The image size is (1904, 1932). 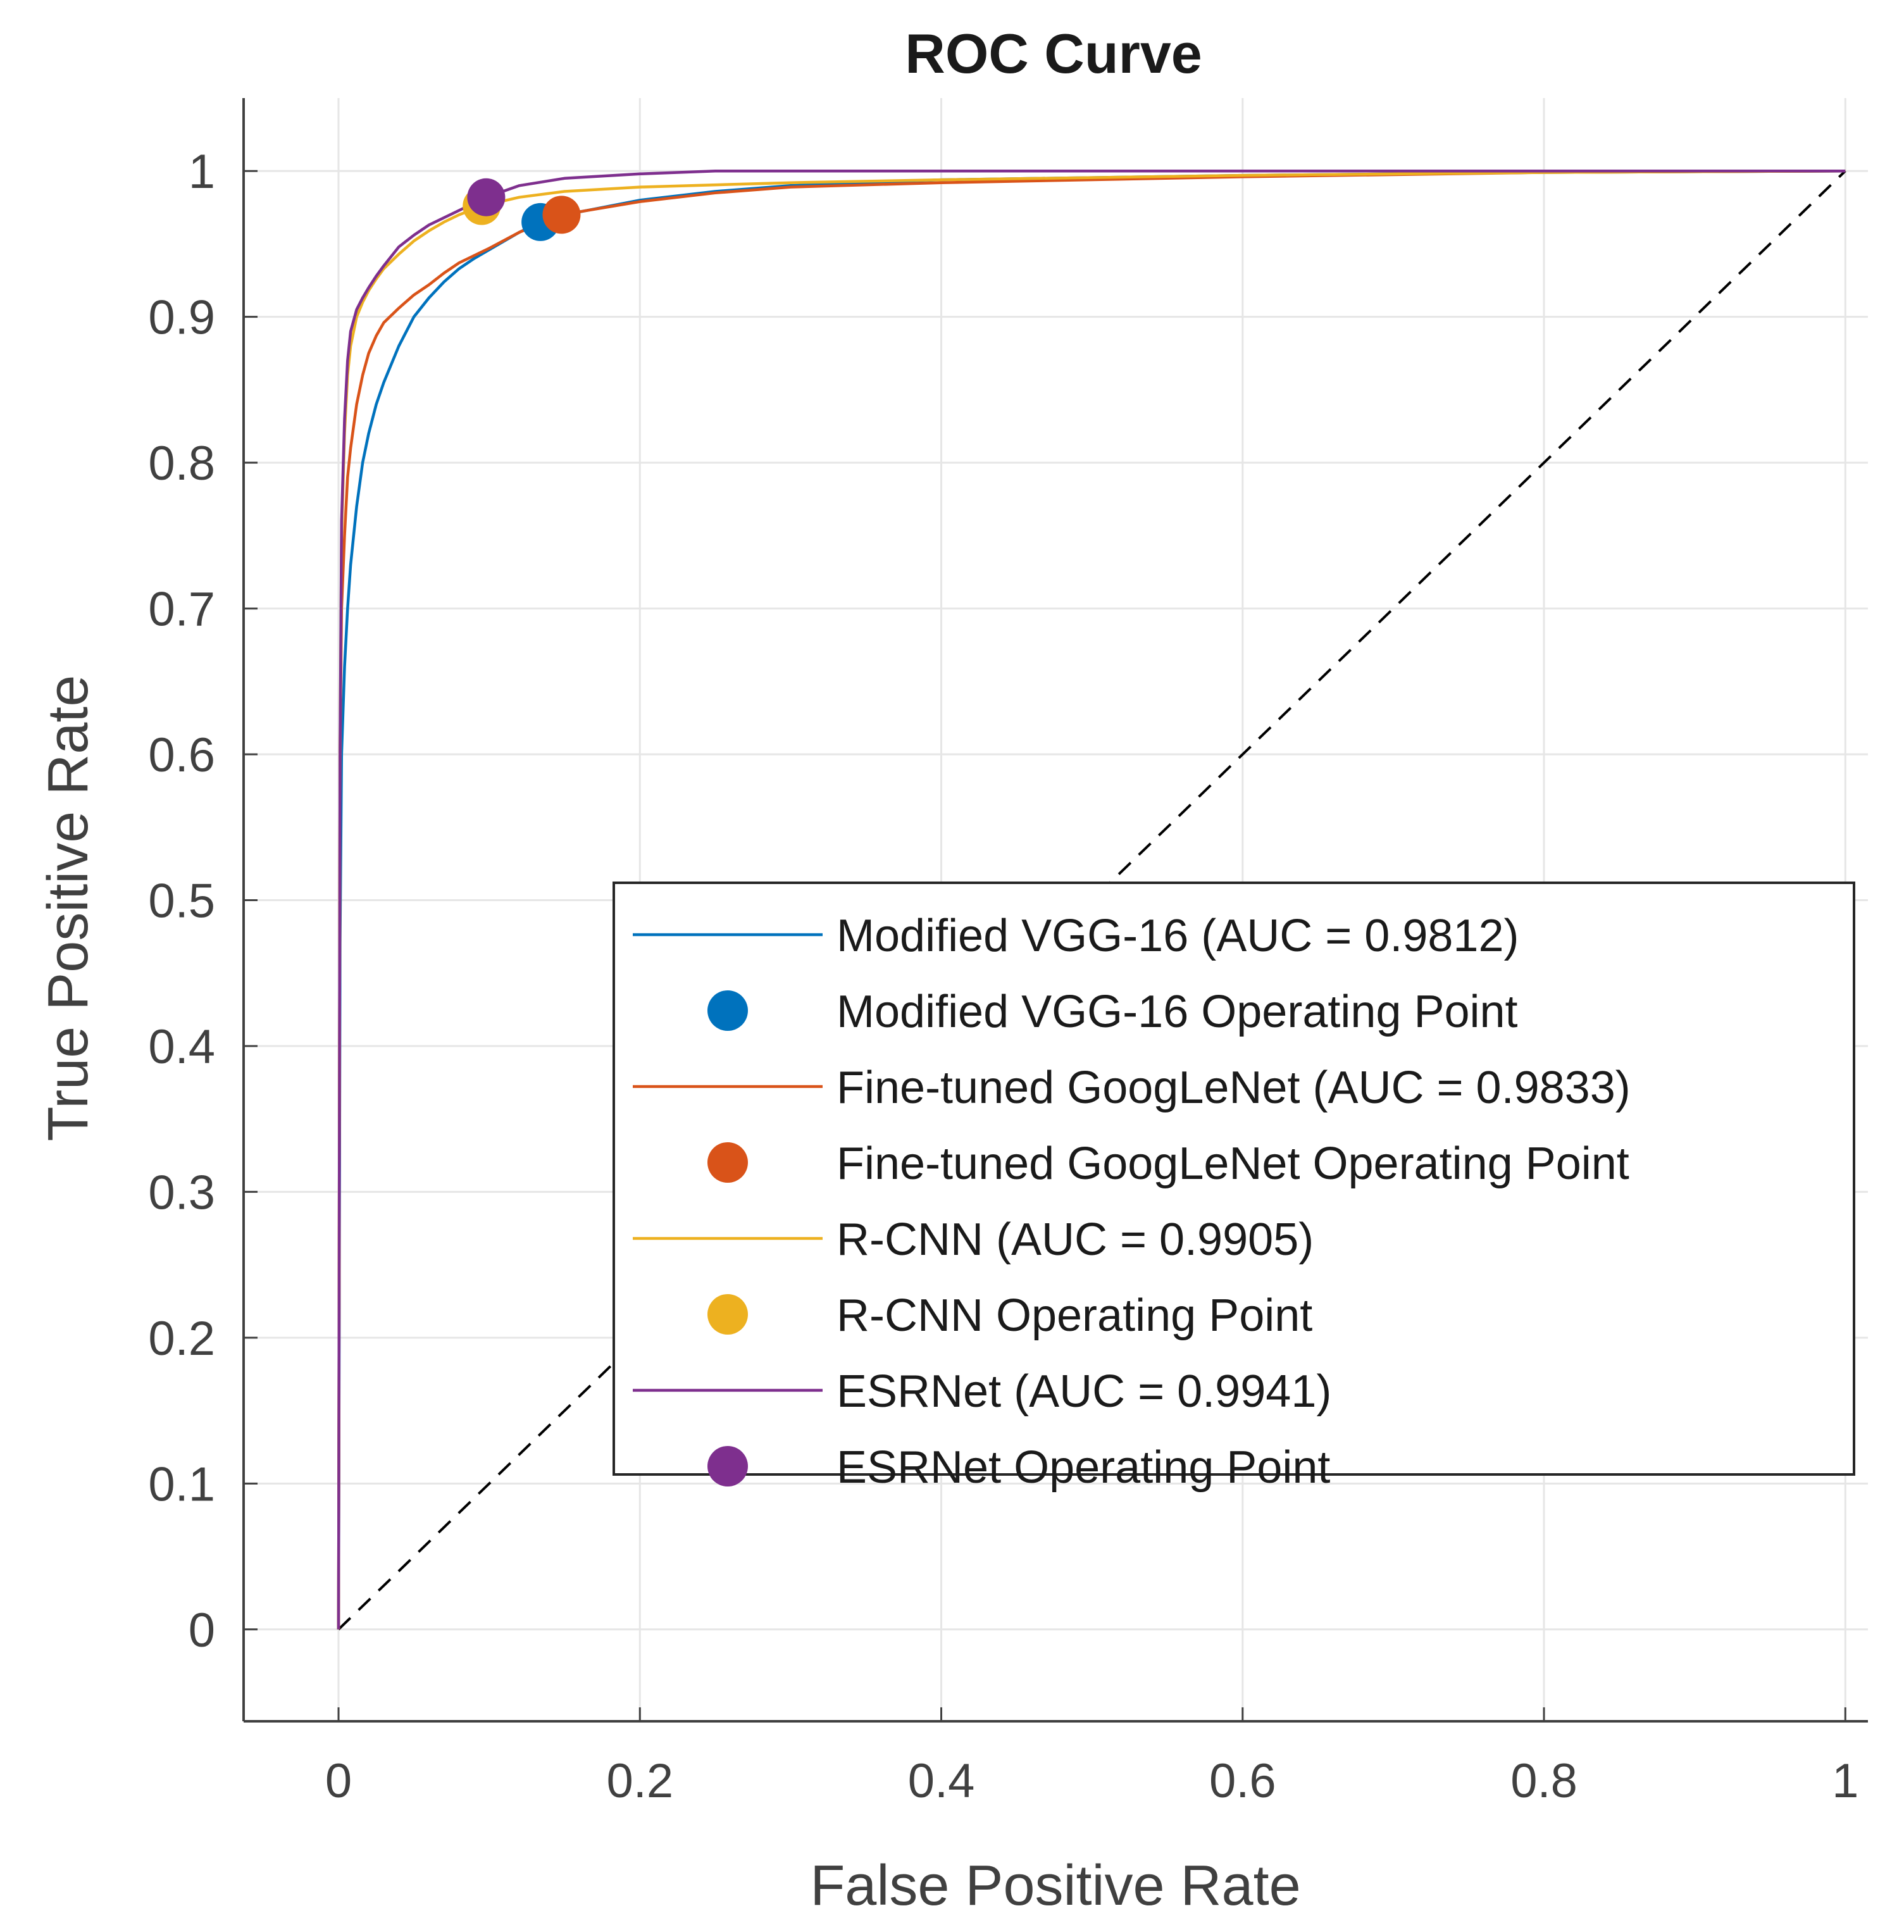 I want to click on operating-points-layer, so click(x=522, y=210).